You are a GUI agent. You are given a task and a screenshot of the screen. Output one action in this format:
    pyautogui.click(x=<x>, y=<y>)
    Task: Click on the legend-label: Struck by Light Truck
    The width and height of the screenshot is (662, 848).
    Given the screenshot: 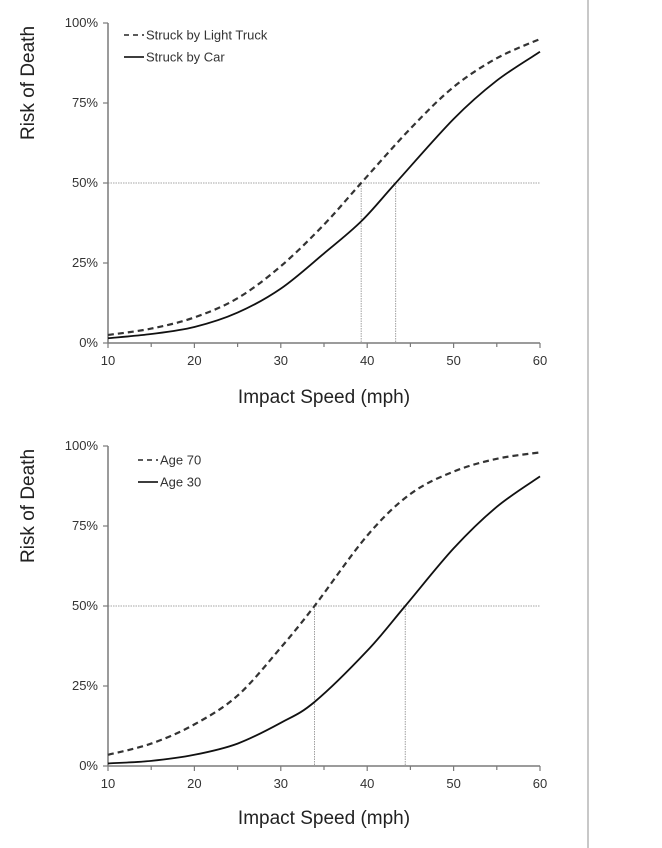 What is the action you would take?
    pyautogui.click(x=207, y=35)
    